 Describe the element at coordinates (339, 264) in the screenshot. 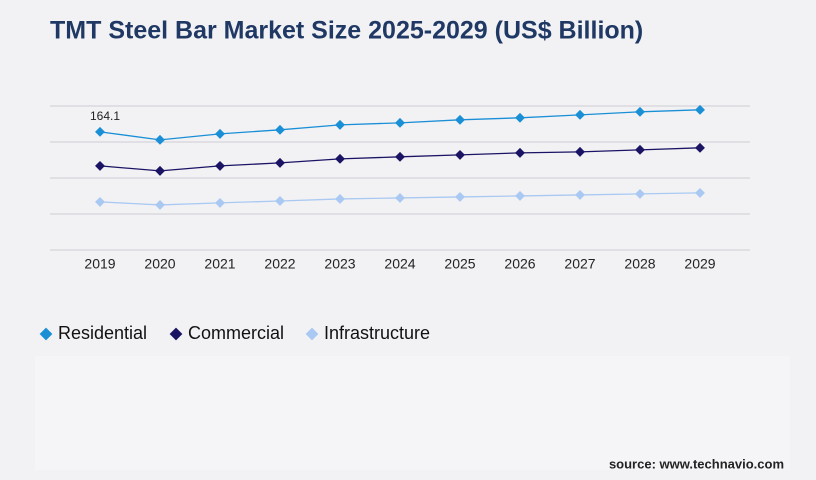

I see `x-tick-label: 2023` at that location.